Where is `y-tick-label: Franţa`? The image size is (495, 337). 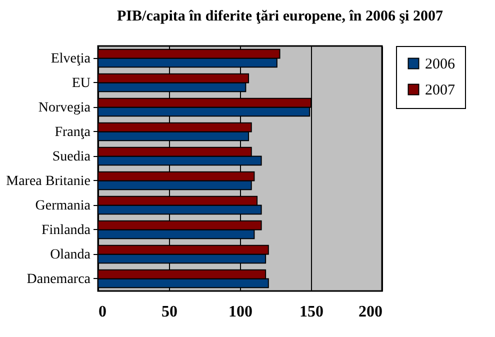 y-tick-label: Franţa is located at coordinates (73, 132).